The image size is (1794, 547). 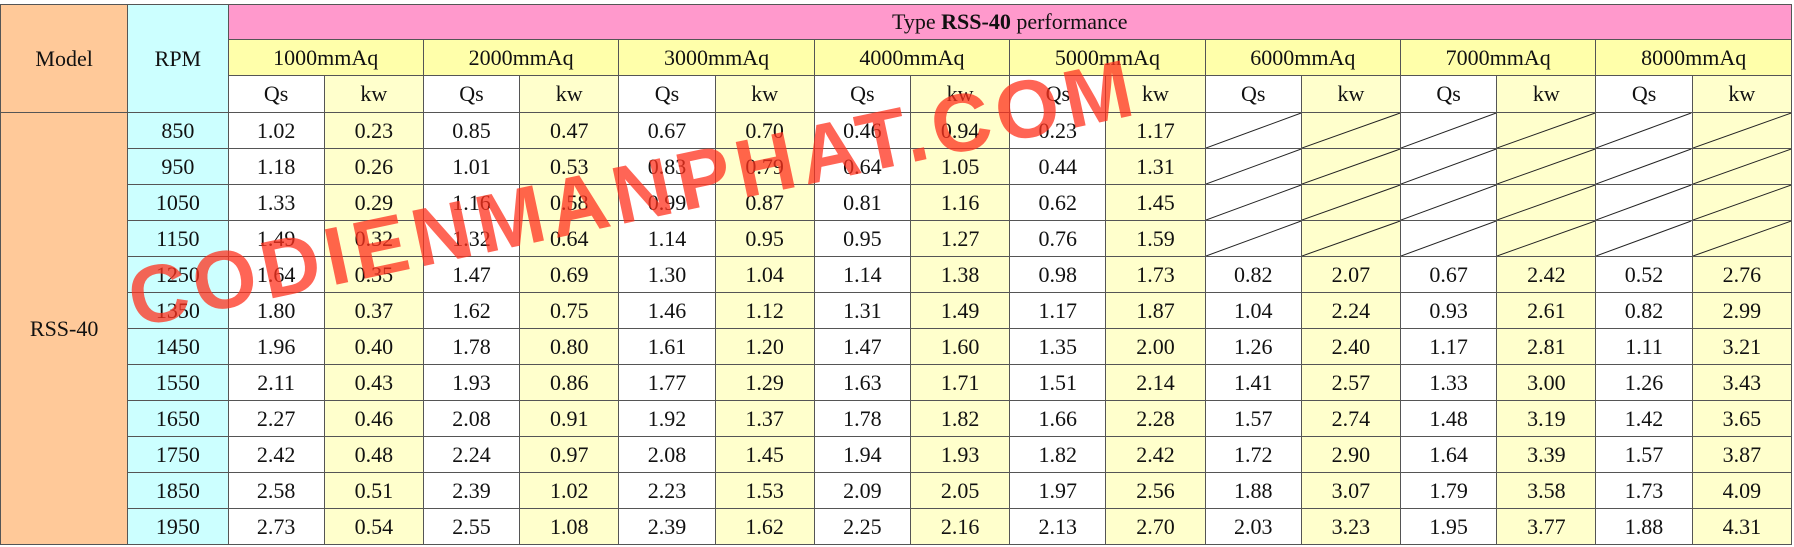 I want to click on qs-value-cell: 1.16, so click(x=471, y=202).